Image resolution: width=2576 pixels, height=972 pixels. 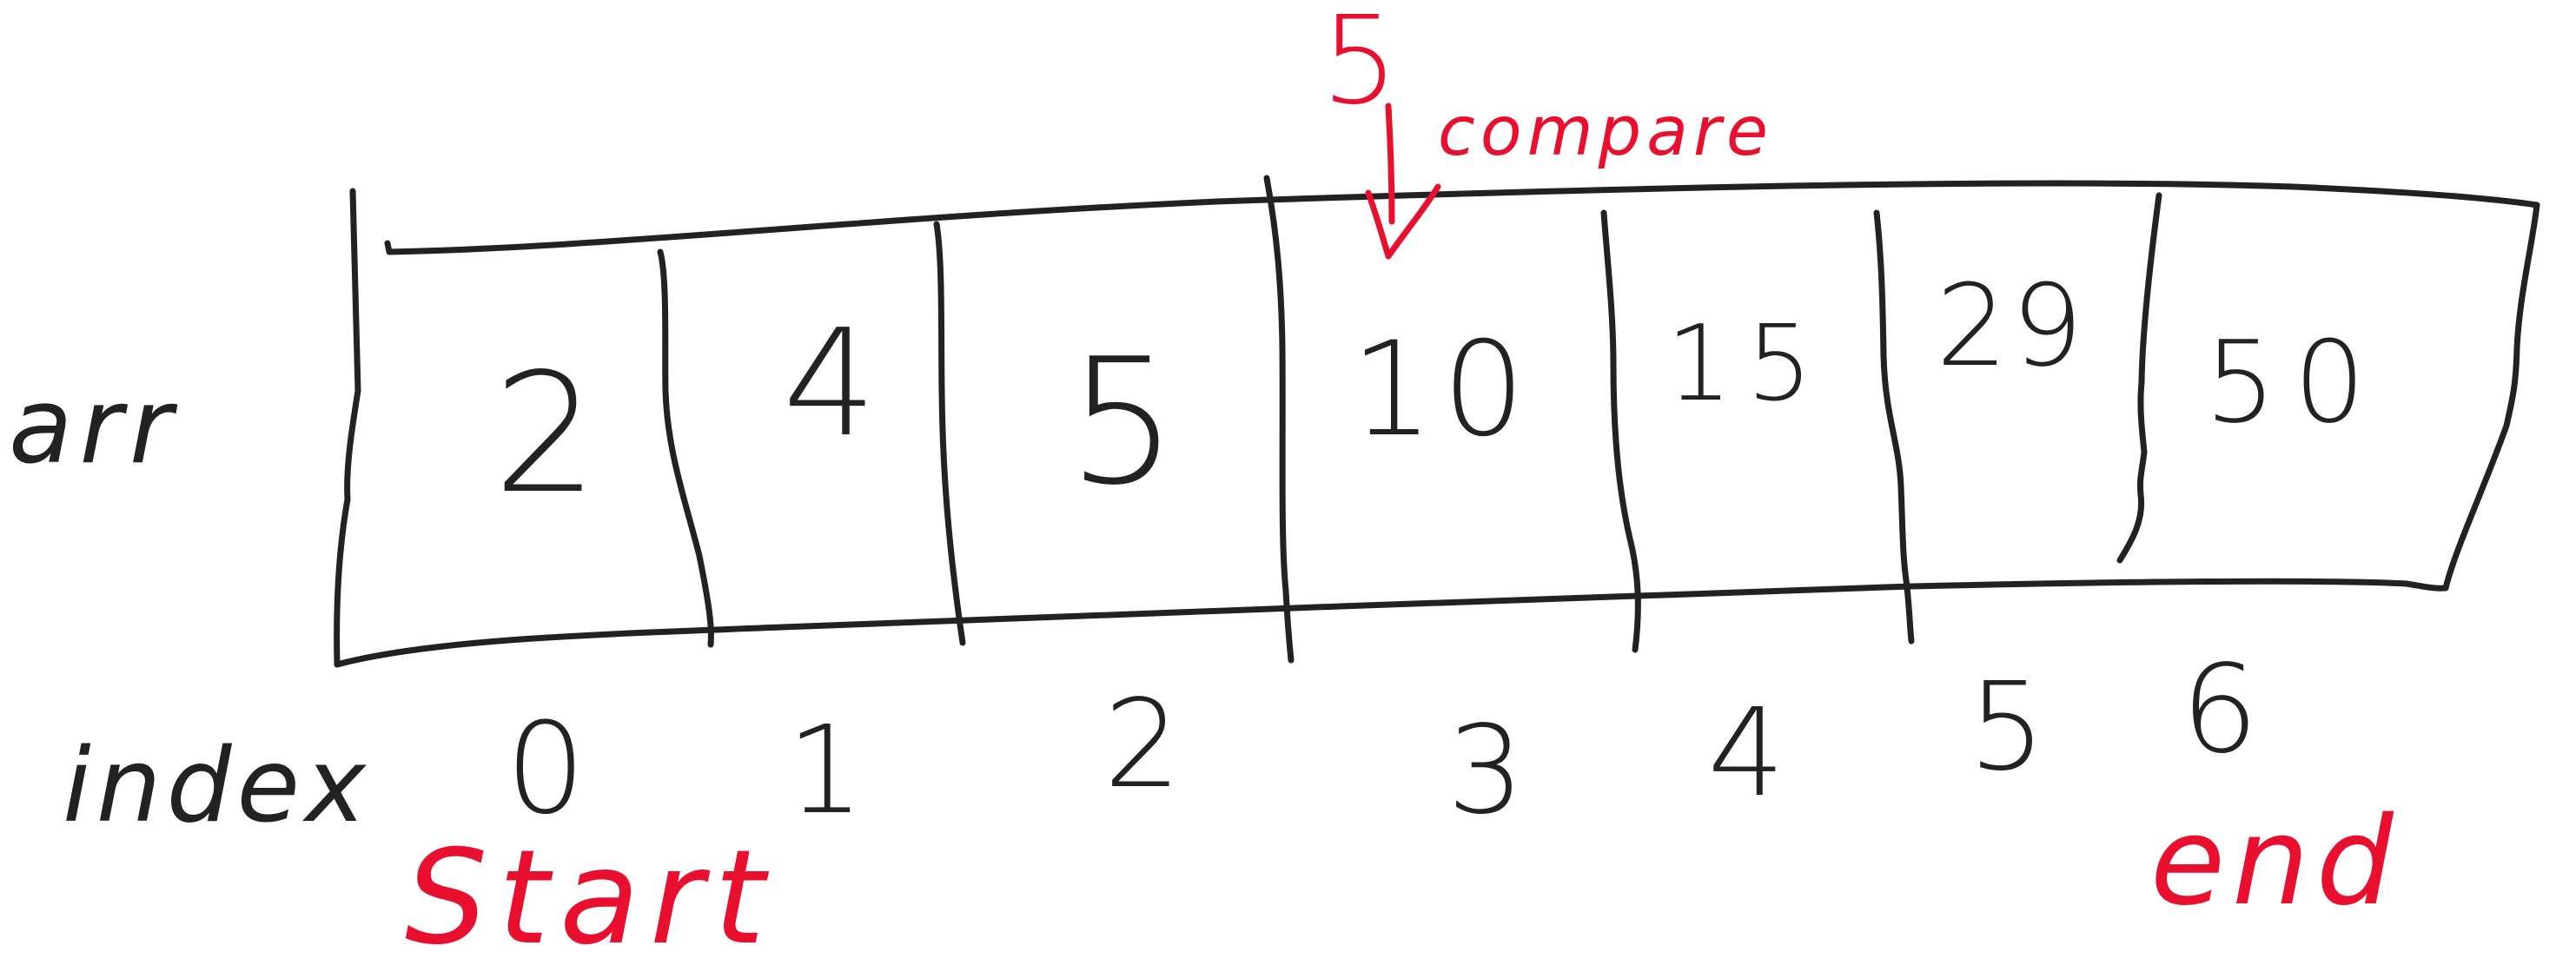 I want to click on index-value-3: 3, so click(x=1485, y=771).